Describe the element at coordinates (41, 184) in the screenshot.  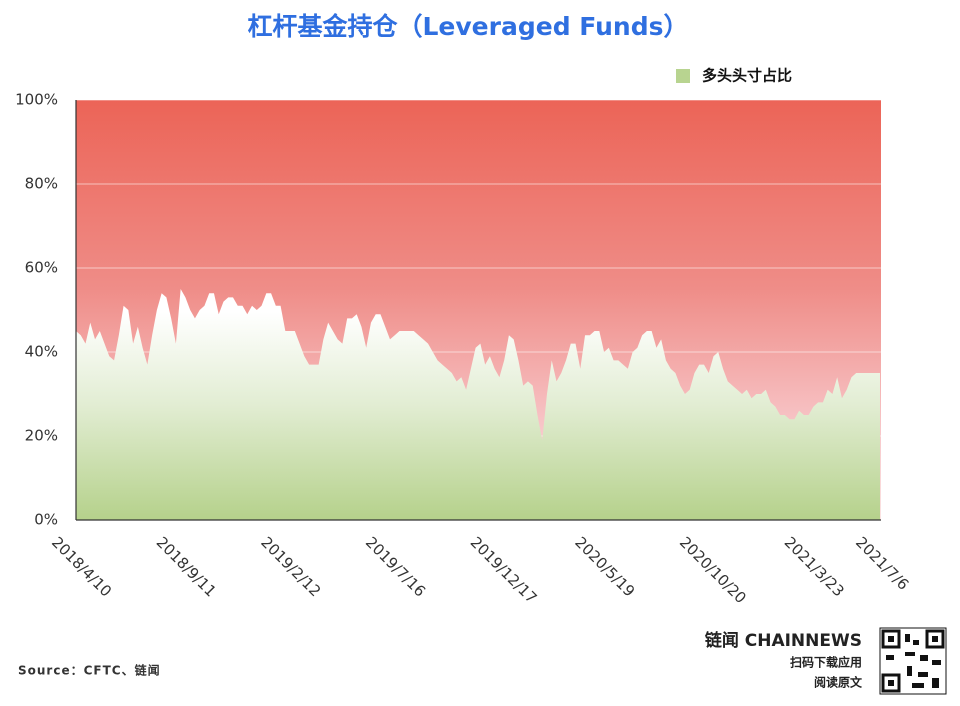
I see `y-tick-label: 80%` at that location.